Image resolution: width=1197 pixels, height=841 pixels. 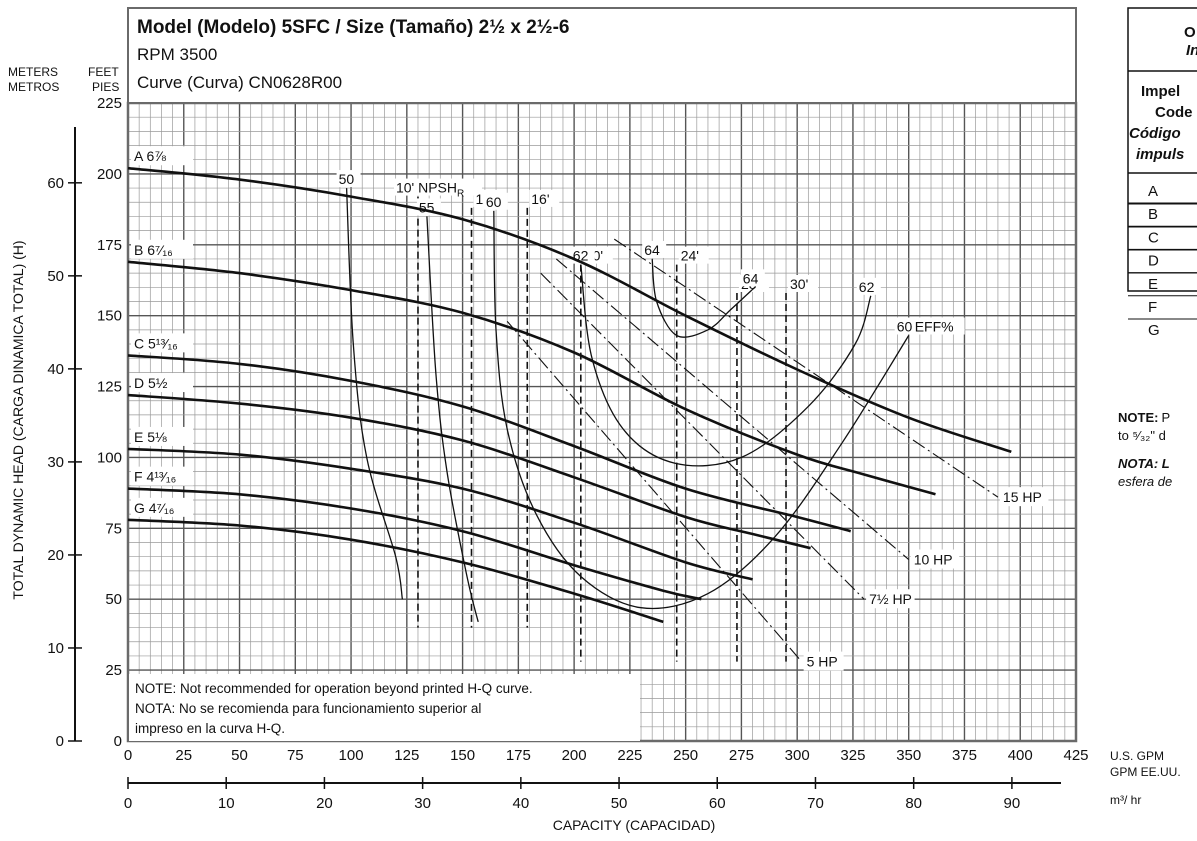 What do you see at coordinates (55, 276) in the screenshot?
I see `y-tick-meters-label: 50` at bounding box center [55, 276].